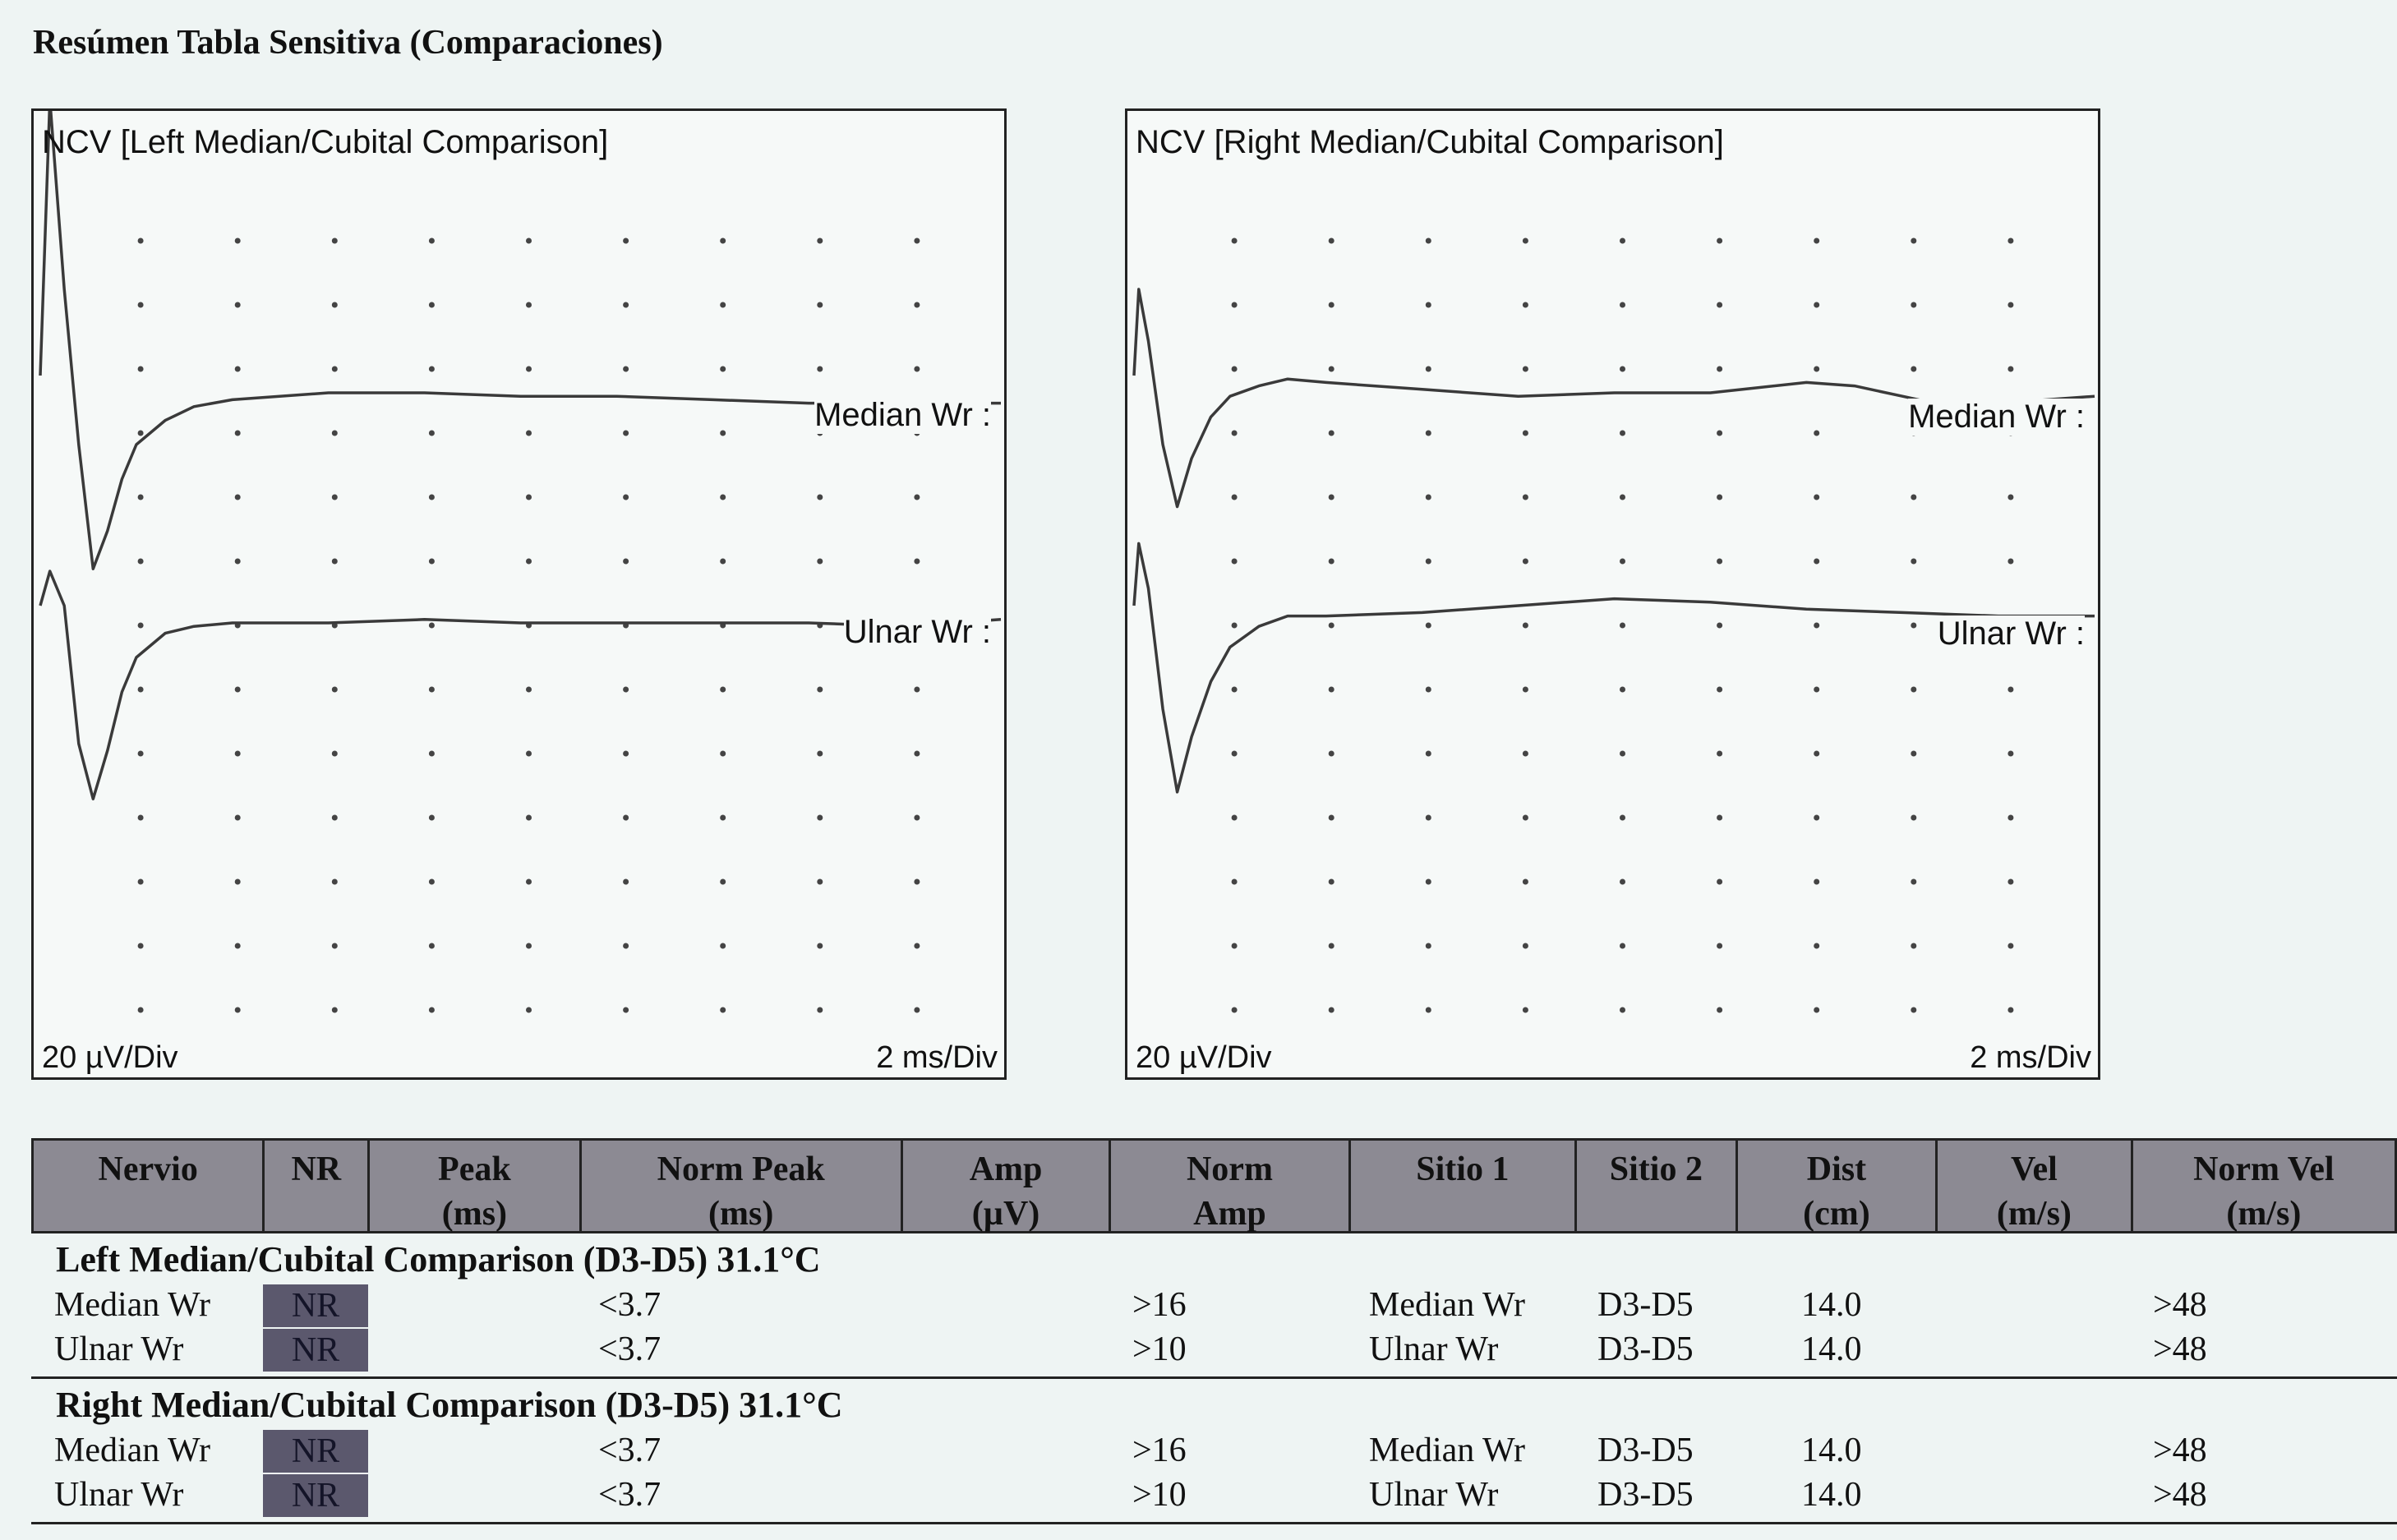 The image size is (2397, 1540). I want to click on header-norm-peak: Norm Peak (ms), so click(742, 1187).